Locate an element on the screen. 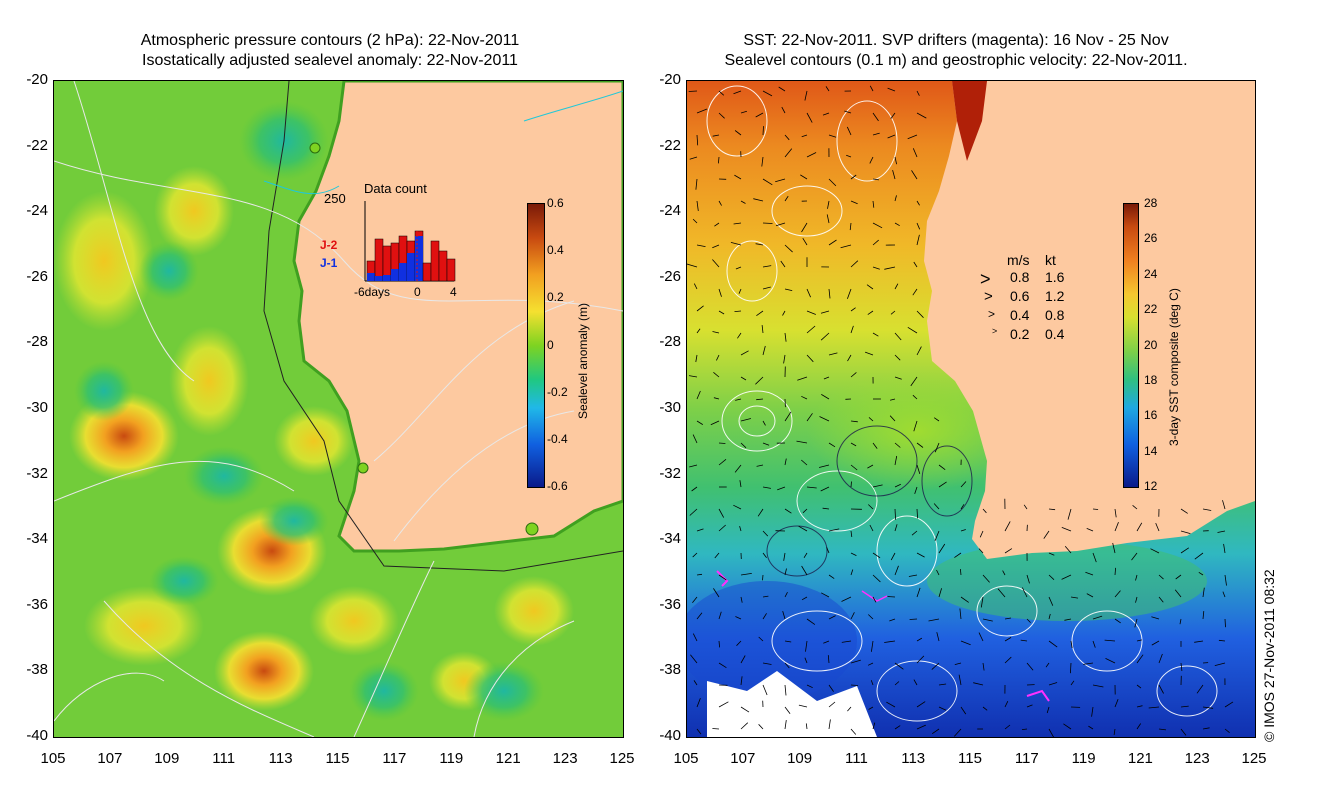  right-lon-tick-3: 111 is located at coordinates (856, 758).